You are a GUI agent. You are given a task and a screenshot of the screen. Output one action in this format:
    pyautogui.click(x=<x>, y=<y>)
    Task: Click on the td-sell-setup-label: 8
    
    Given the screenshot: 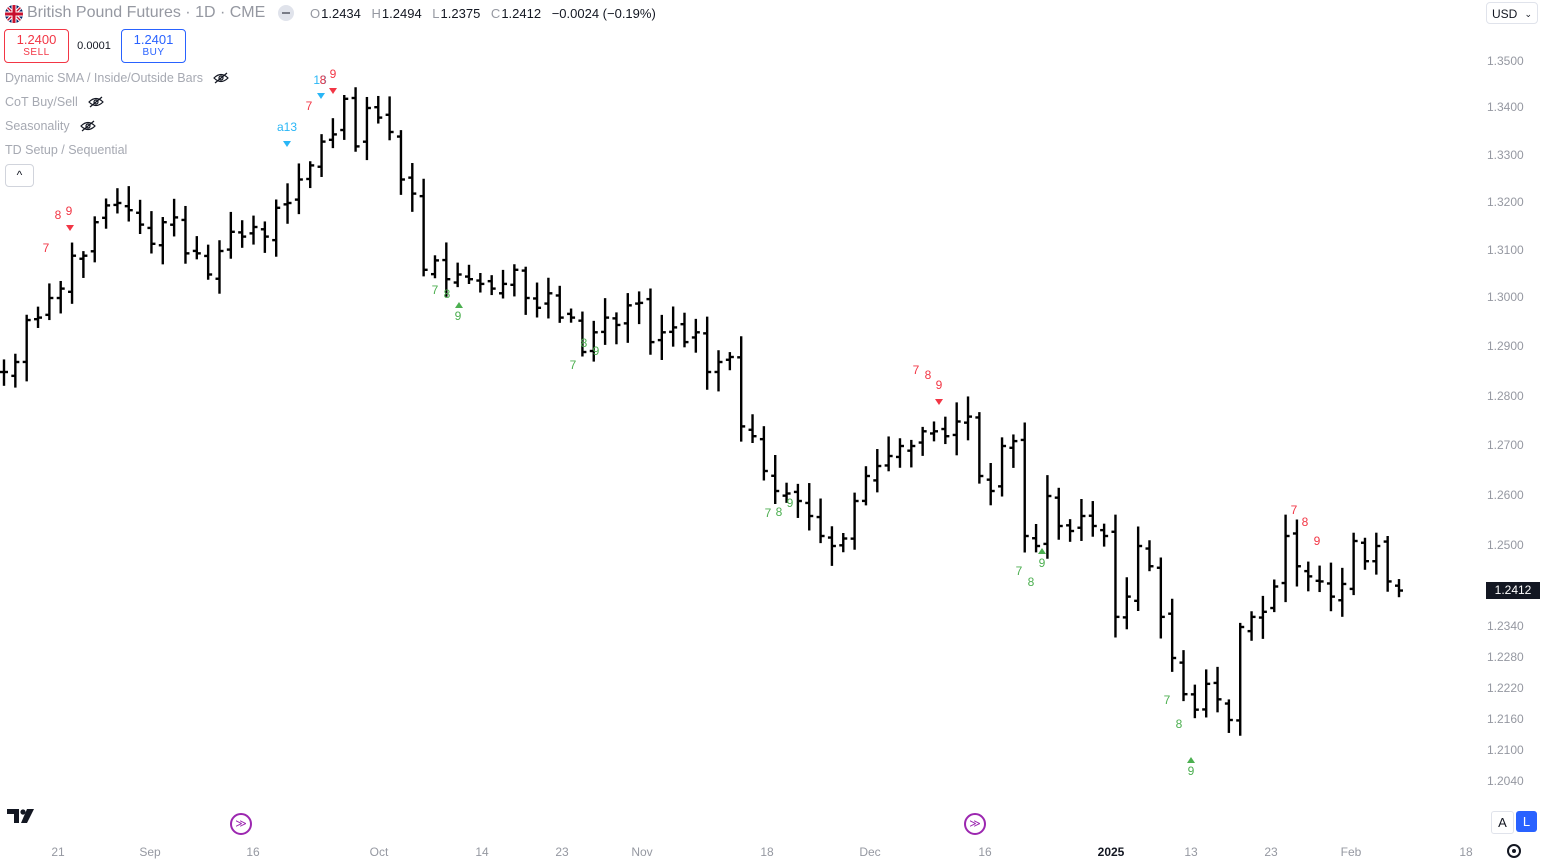 What is the action you would take?
    pyautogui.click(x=1305, y=522)
    